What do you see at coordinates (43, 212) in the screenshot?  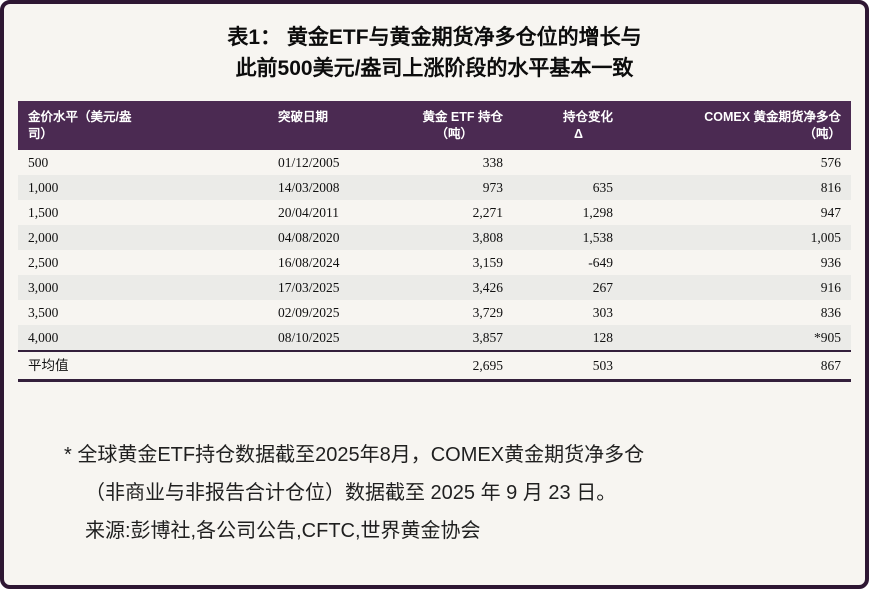 I see `cell-price-level: 1,500` at bounding box center [43, 212].